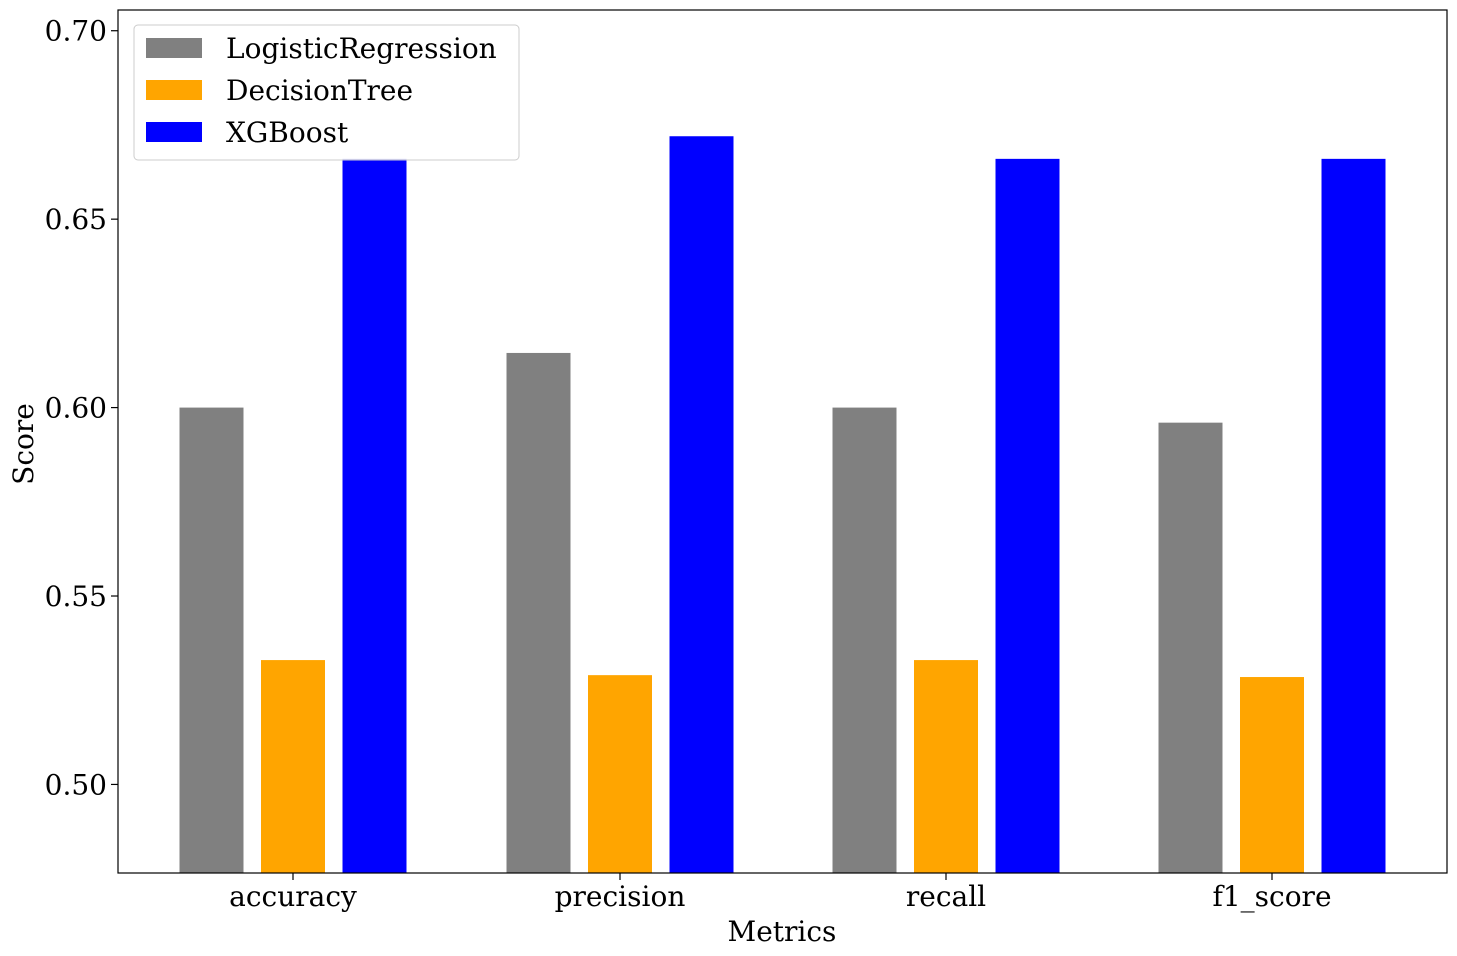 The width and height of the screenshot is (1457, 956). I want to click on bar-decisiontree-f1-score, so click(1272, 775).